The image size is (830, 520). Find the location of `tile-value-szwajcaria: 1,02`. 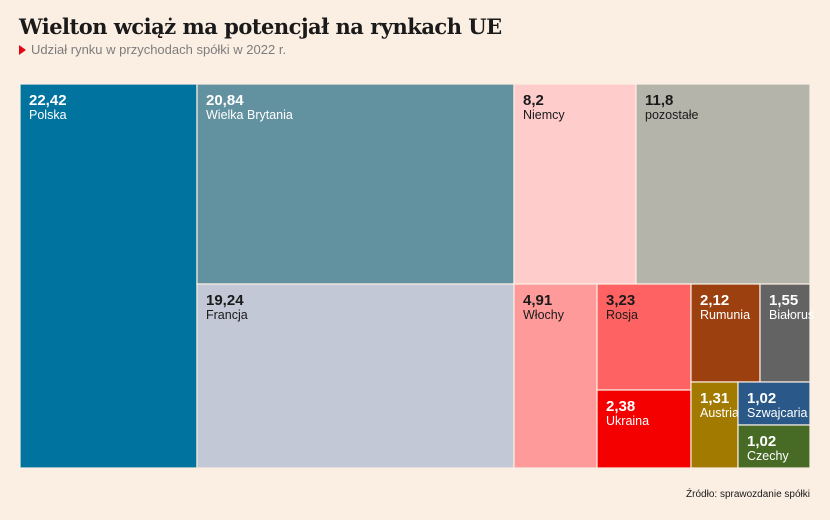

tile-value-szwajcaria: 1,02 is located at coordinates (761, 398).